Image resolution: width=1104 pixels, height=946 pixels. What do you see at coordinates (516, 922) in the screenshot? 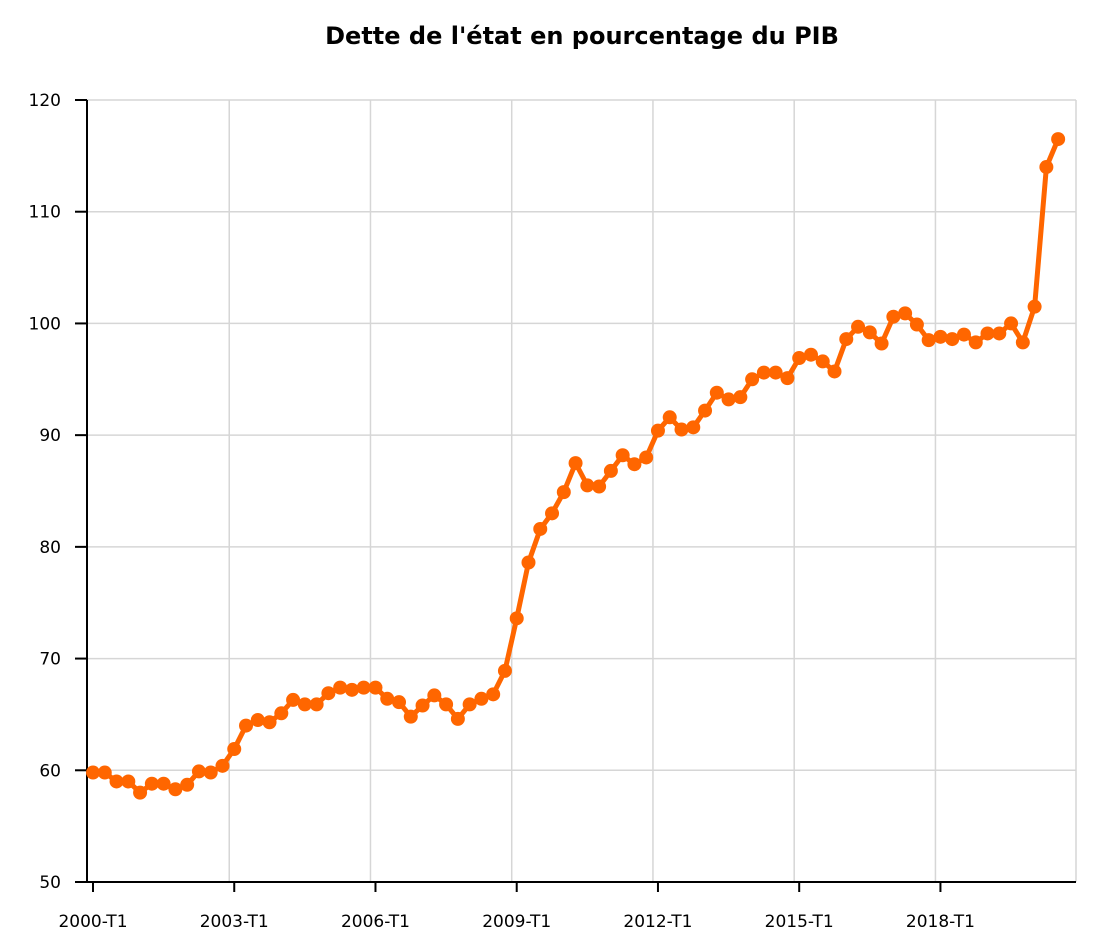
I see `x-tick-label: 2009-T1` at bounding box center [516, 922].